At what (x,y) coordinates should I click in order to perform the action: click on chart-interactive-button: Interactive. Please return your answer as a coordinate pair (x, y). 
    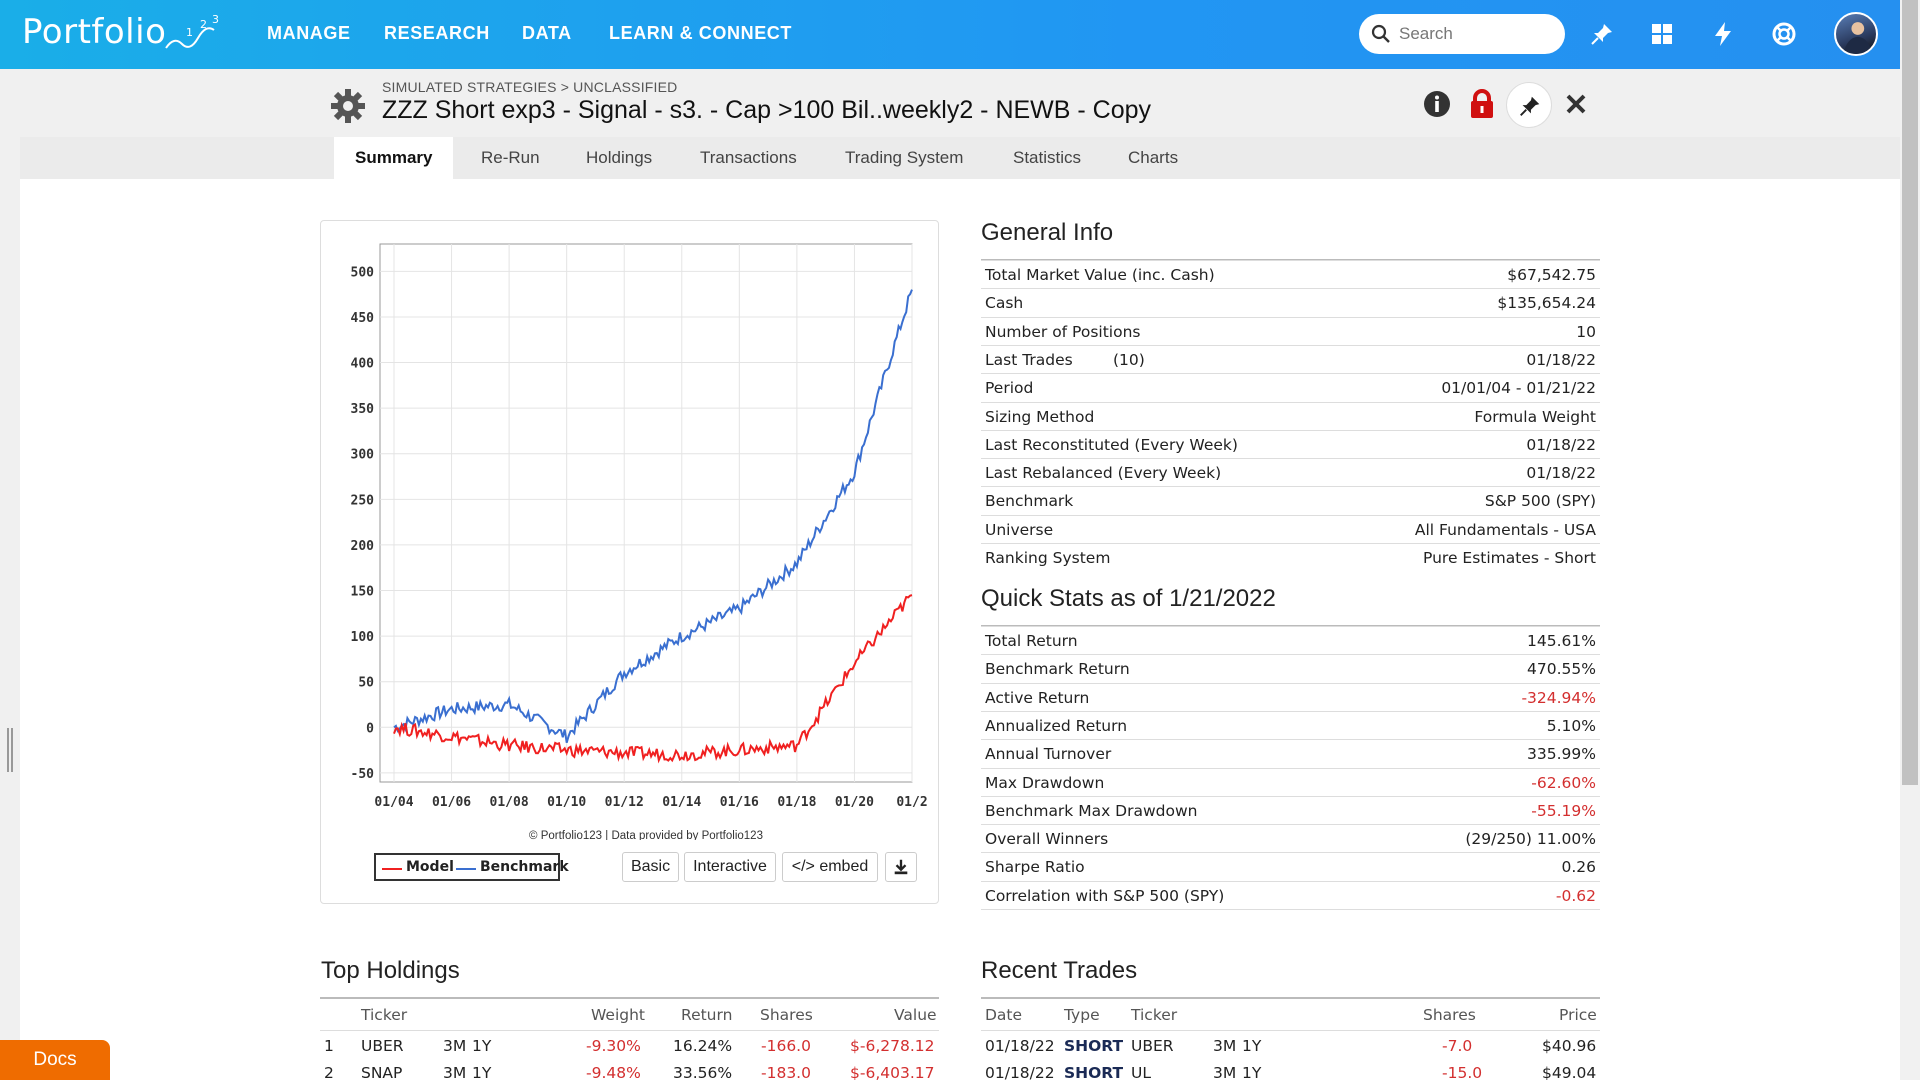
    Looking at the image, I should click on (730, 867).